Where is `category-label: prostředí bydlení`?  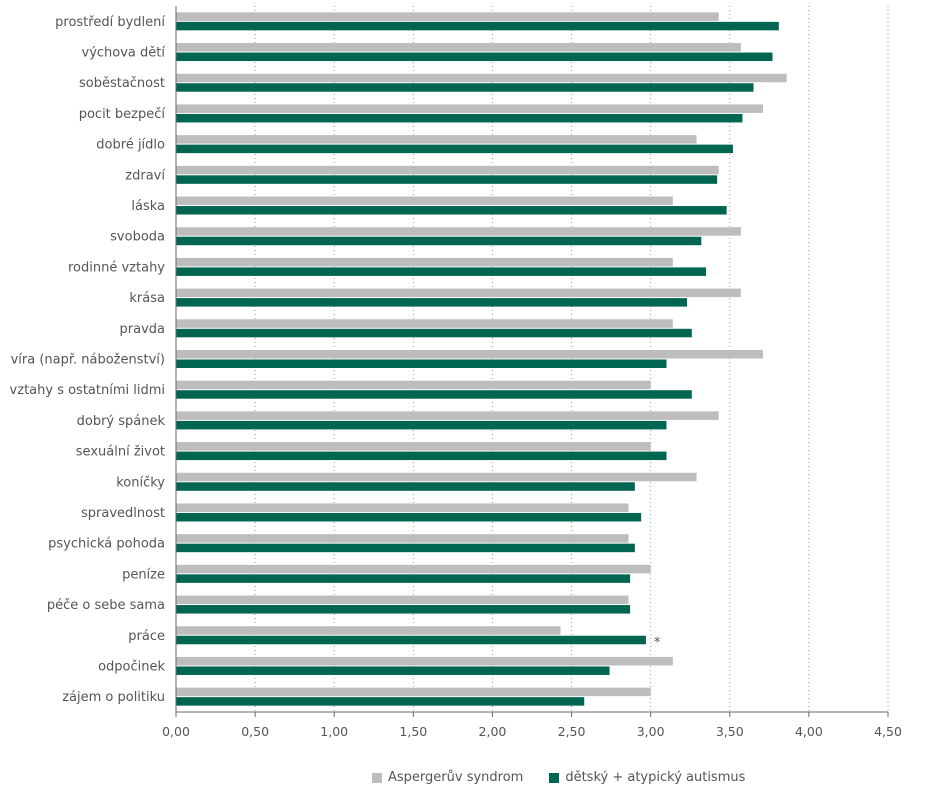
category-label: prostředí bydlení is located at coordinates (110, 22).